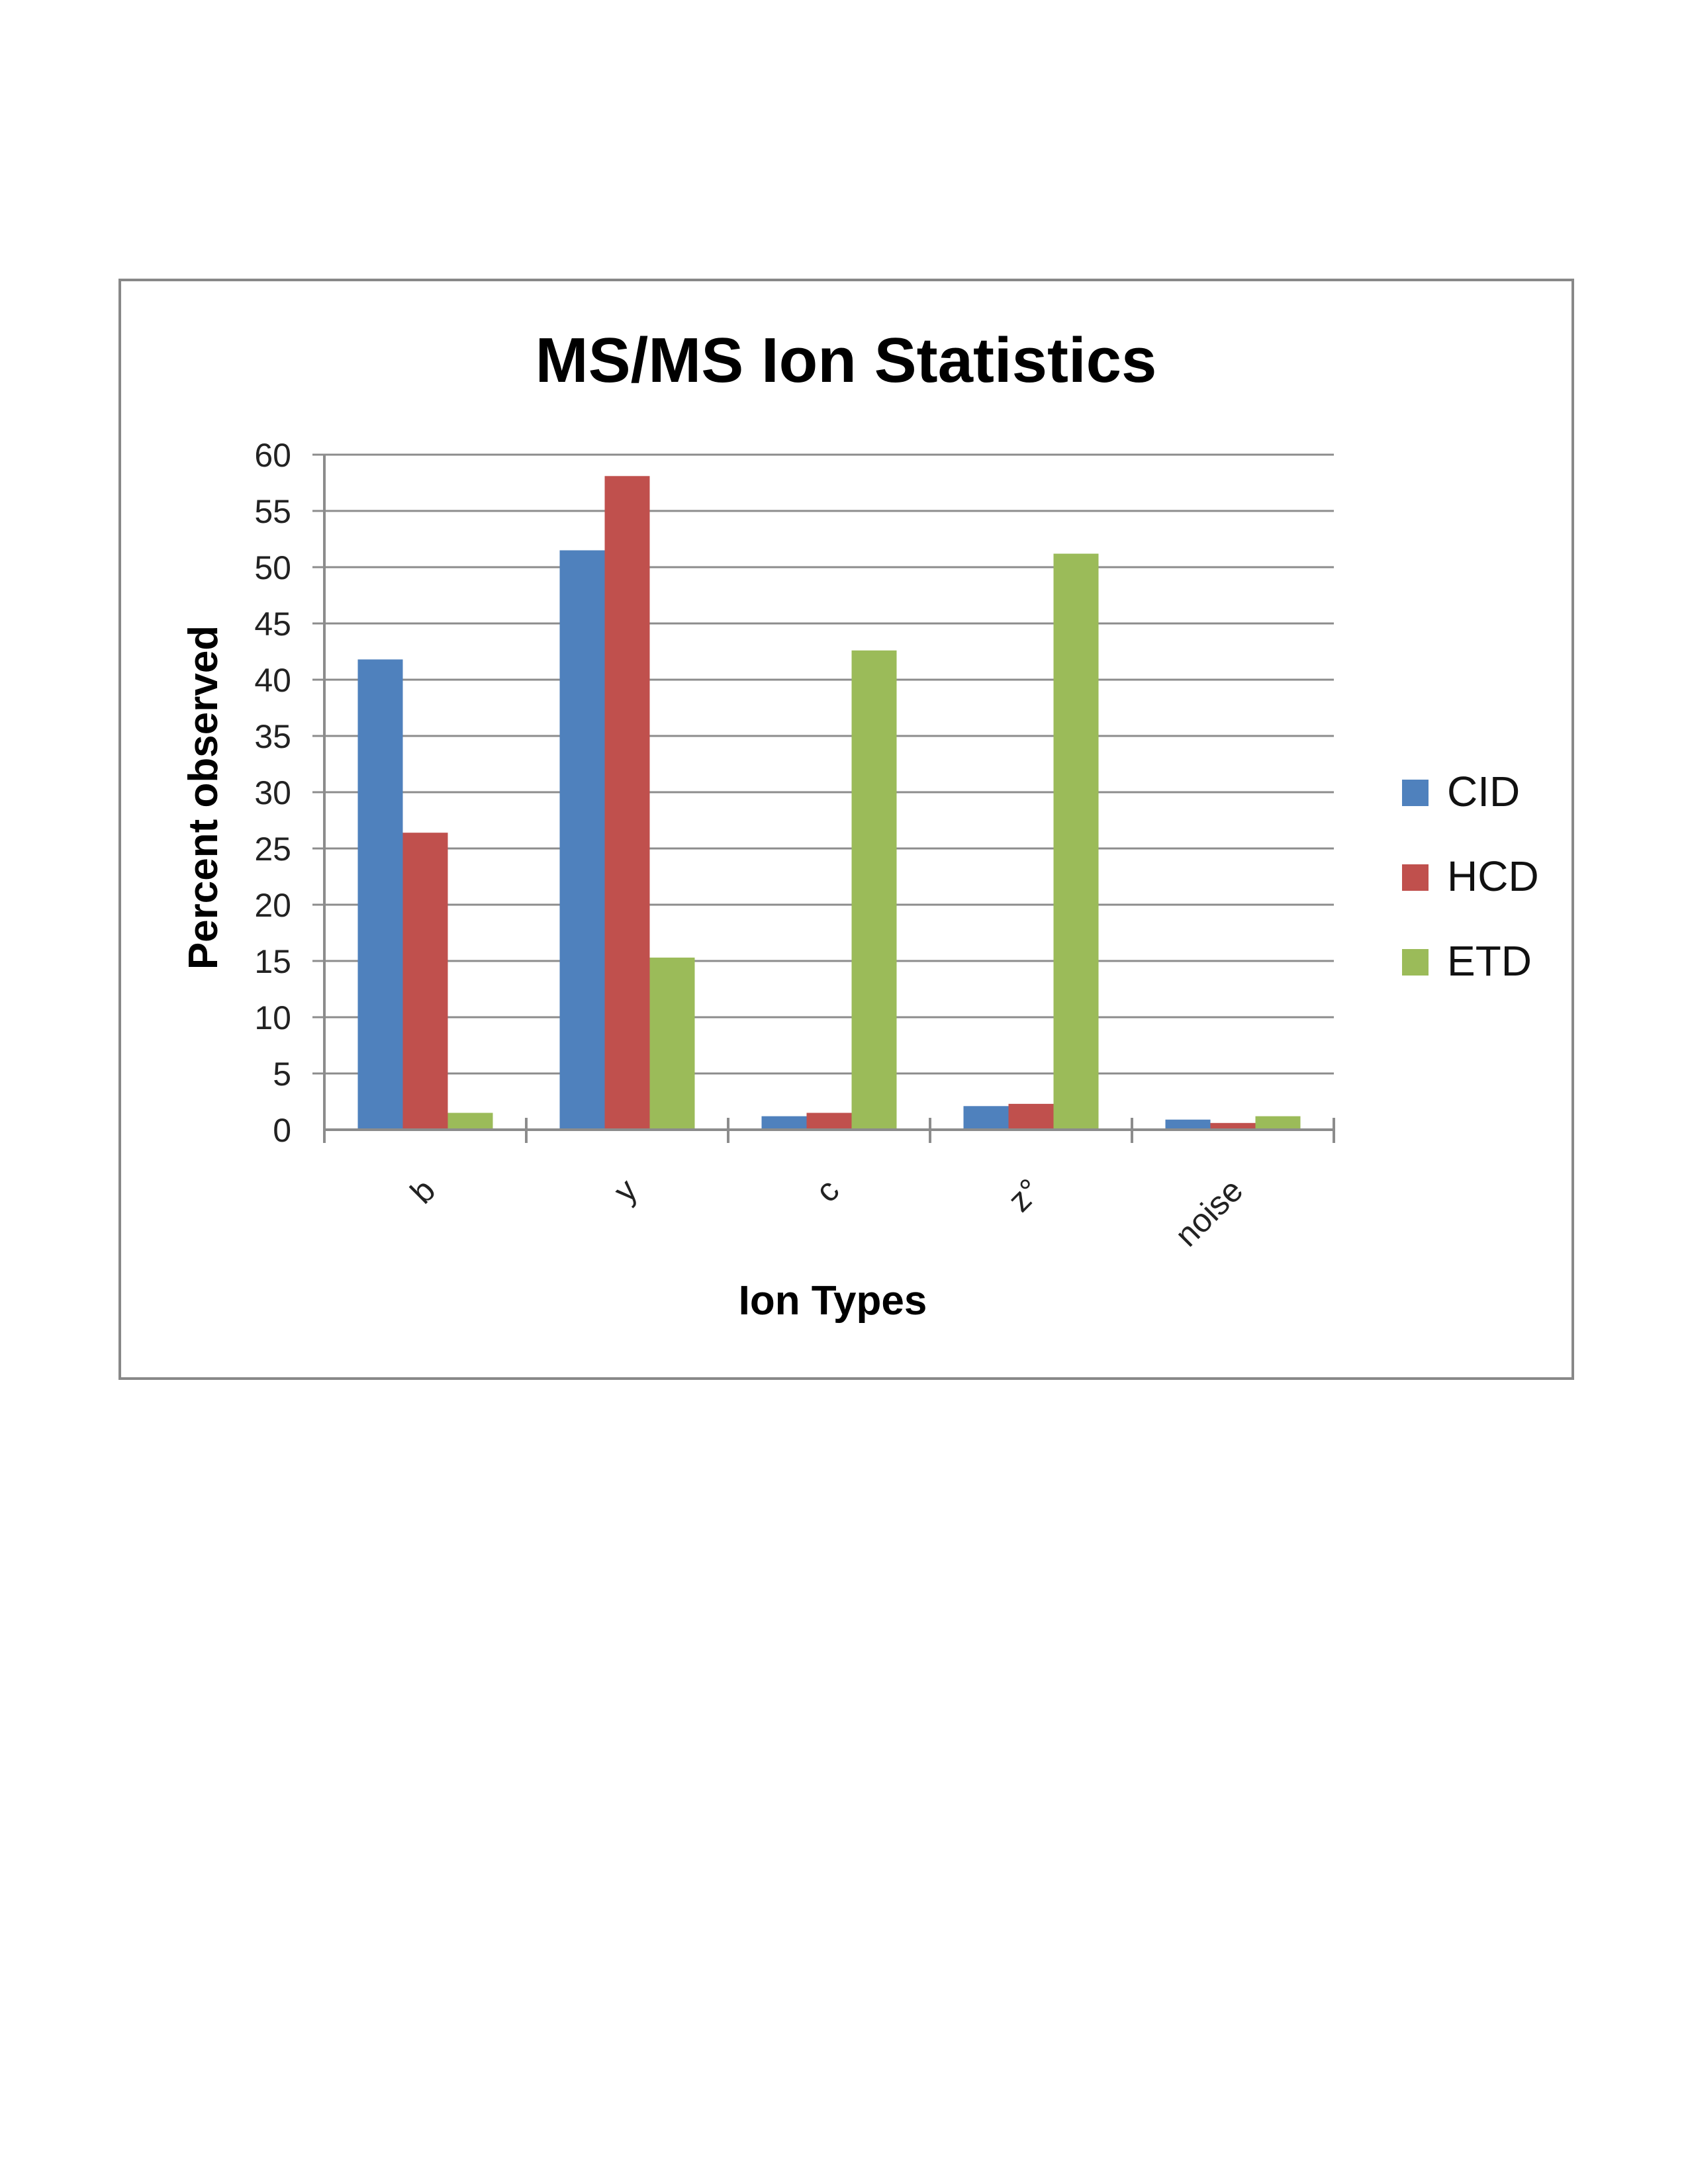  I want to click on y-tick-label: 25, so click(272, 849).